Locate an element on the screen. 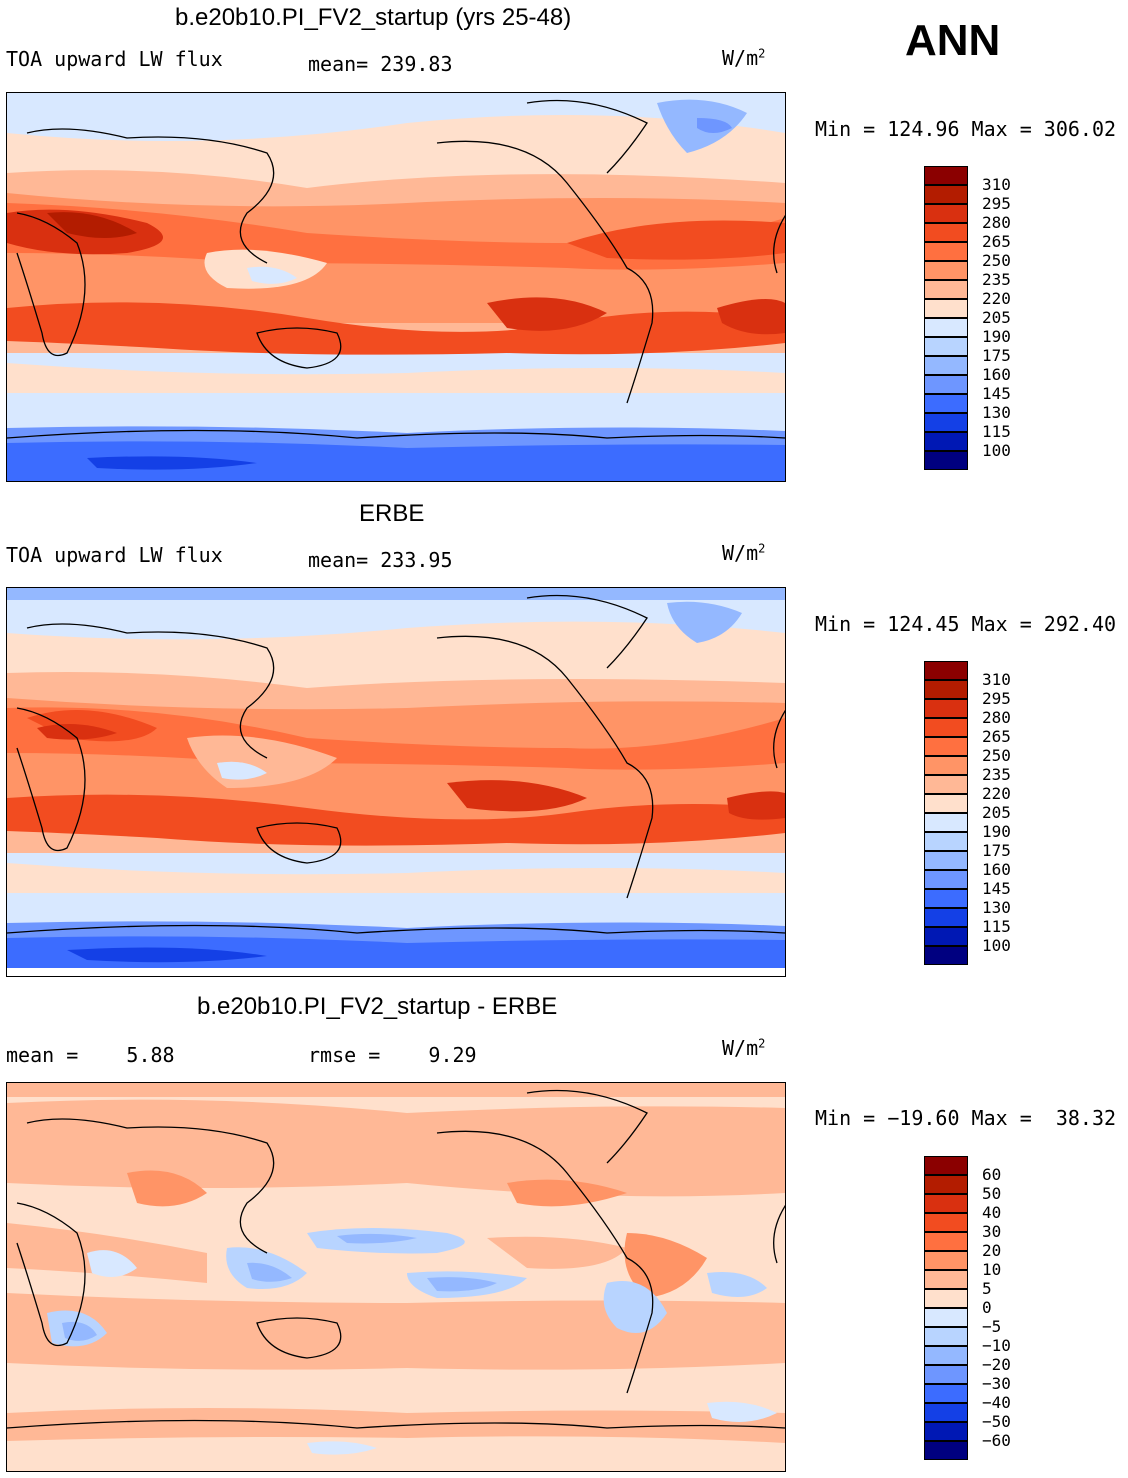 The width and height of the screenshot is (1128, 1478). panel-2-minmax: Min = 124.45 Max = 292.40 is located at coordinates (966, 624).